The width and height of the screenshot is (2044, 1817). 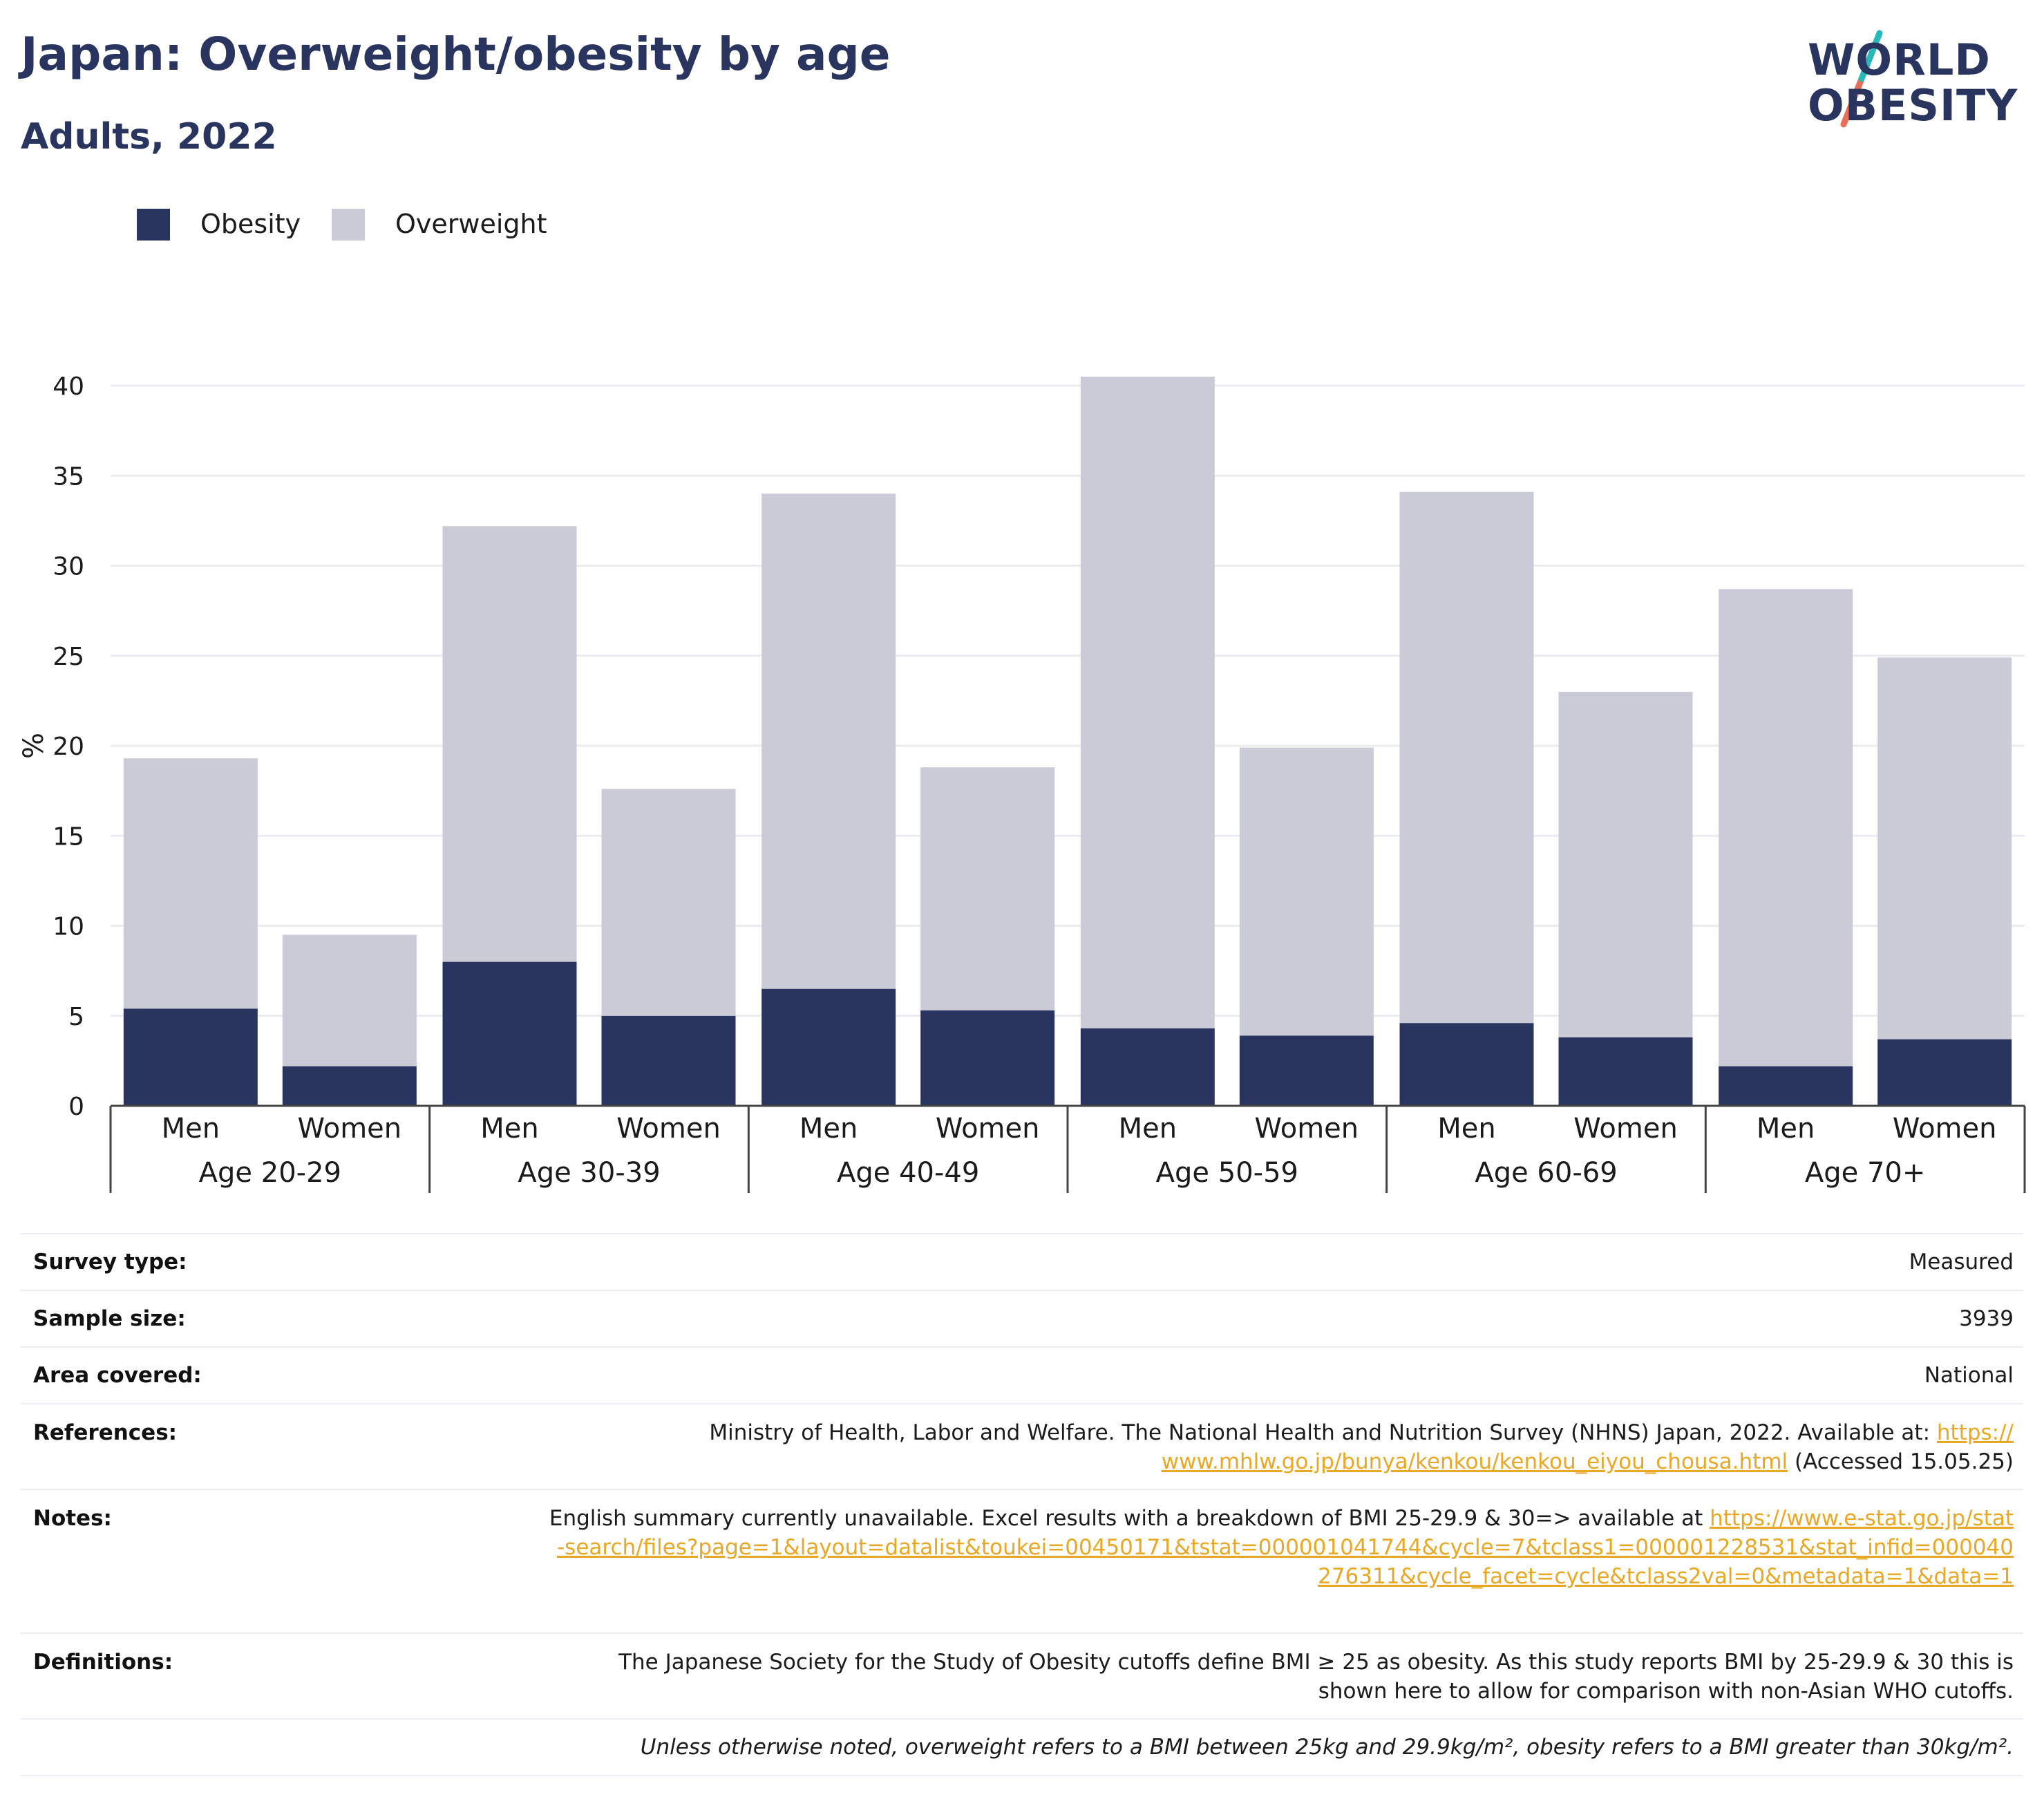 What do you see at coordinates (668, 902) in the screenshot?
I see `bar-overweight-age-30-39-women` at bounding box center [668, 902].